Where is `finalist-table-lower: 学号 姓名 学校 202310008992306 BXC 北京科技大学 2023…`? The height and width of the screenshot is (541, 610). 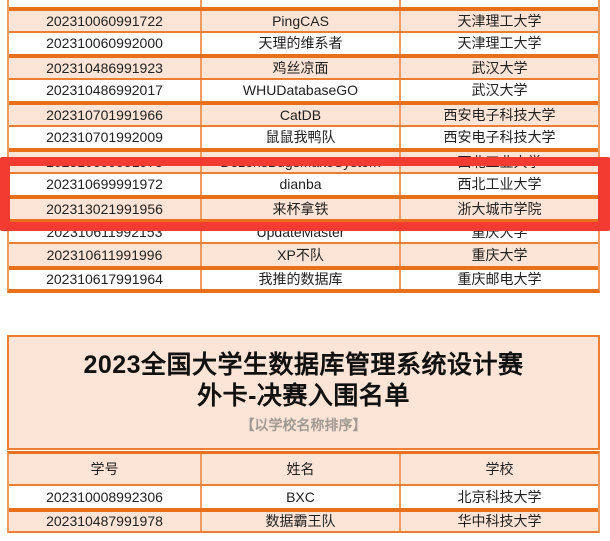
finalist-table-lower: 学号 姓名 学校 202310008992306 BXC 北京科技大学 2023… is located at coordinates (303, 492).